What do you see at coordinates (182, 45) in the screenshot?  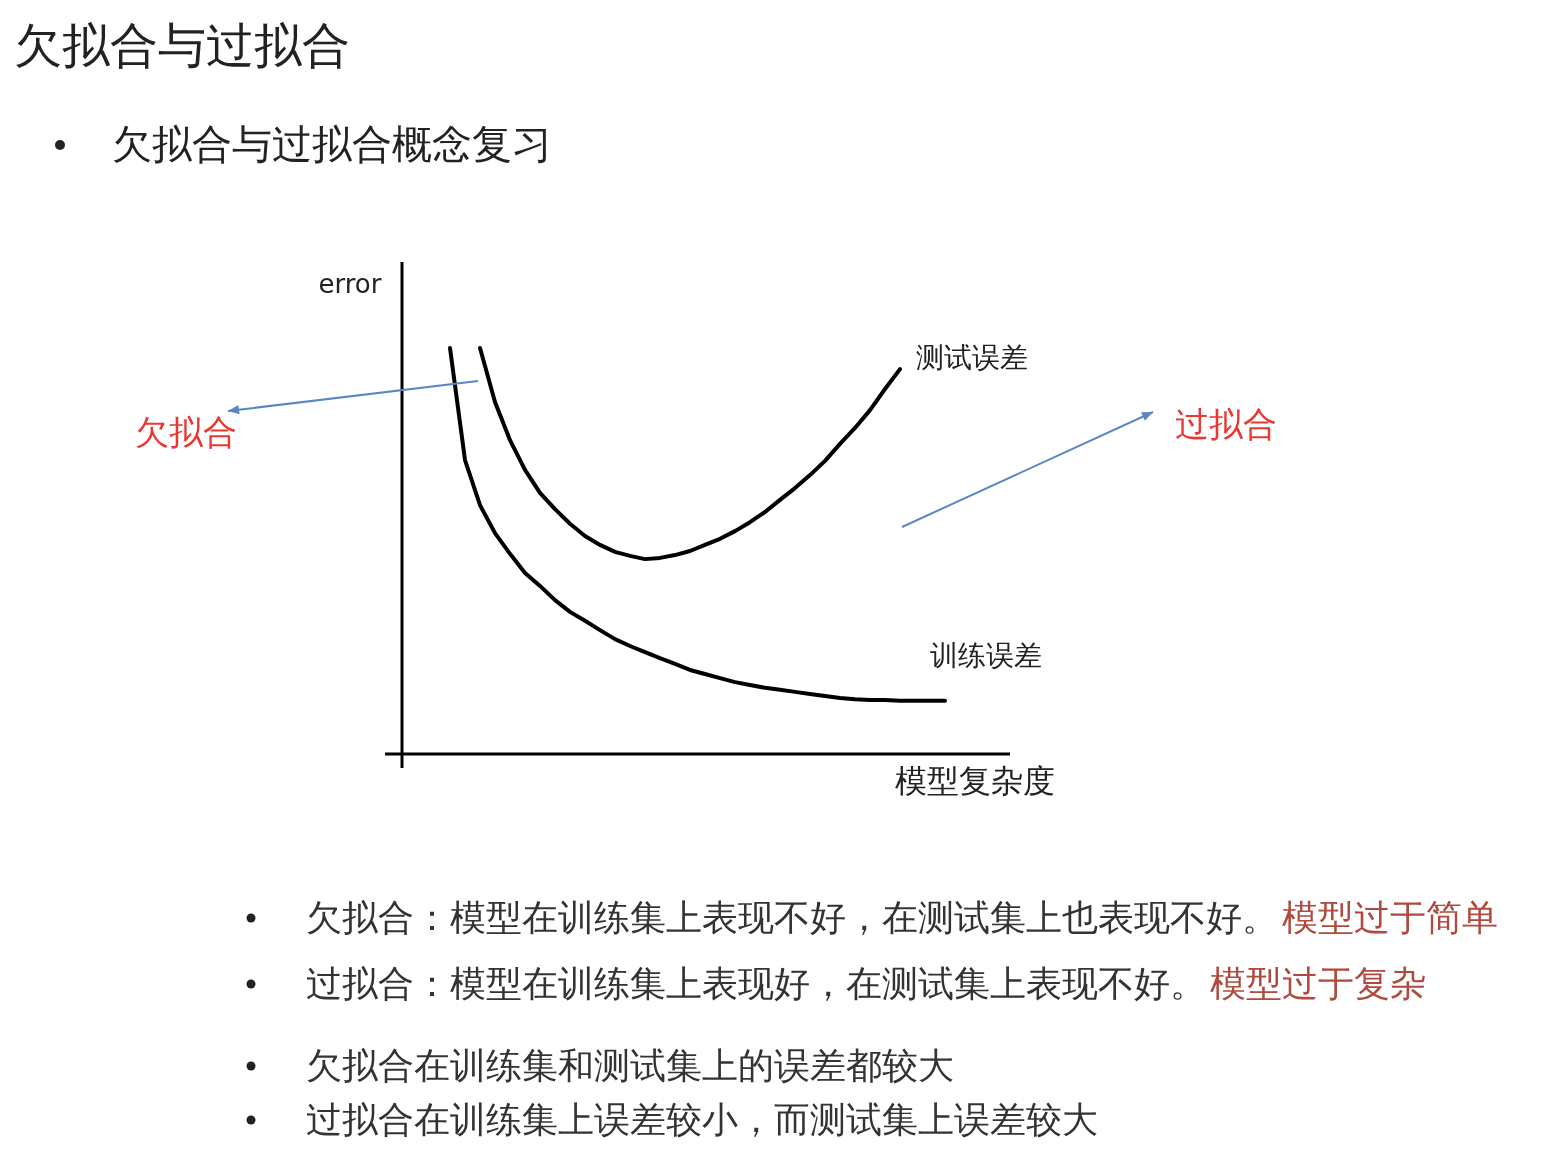 I see `chart-title: 欠拟合与过拟合` at bounding box center [182, 45].